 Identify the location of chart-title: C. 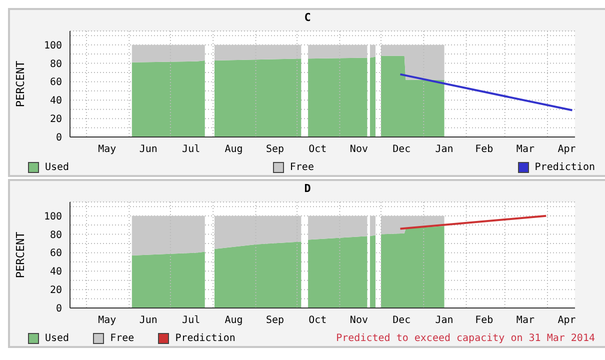
(307, 17).